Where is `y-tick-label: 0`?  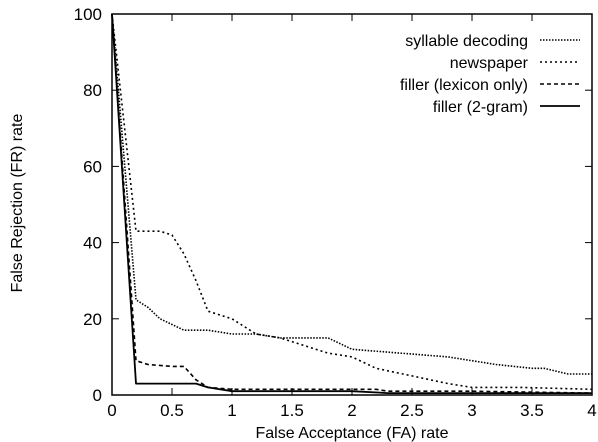 y-tick-label: 0 is located at coordinates (97, 395).